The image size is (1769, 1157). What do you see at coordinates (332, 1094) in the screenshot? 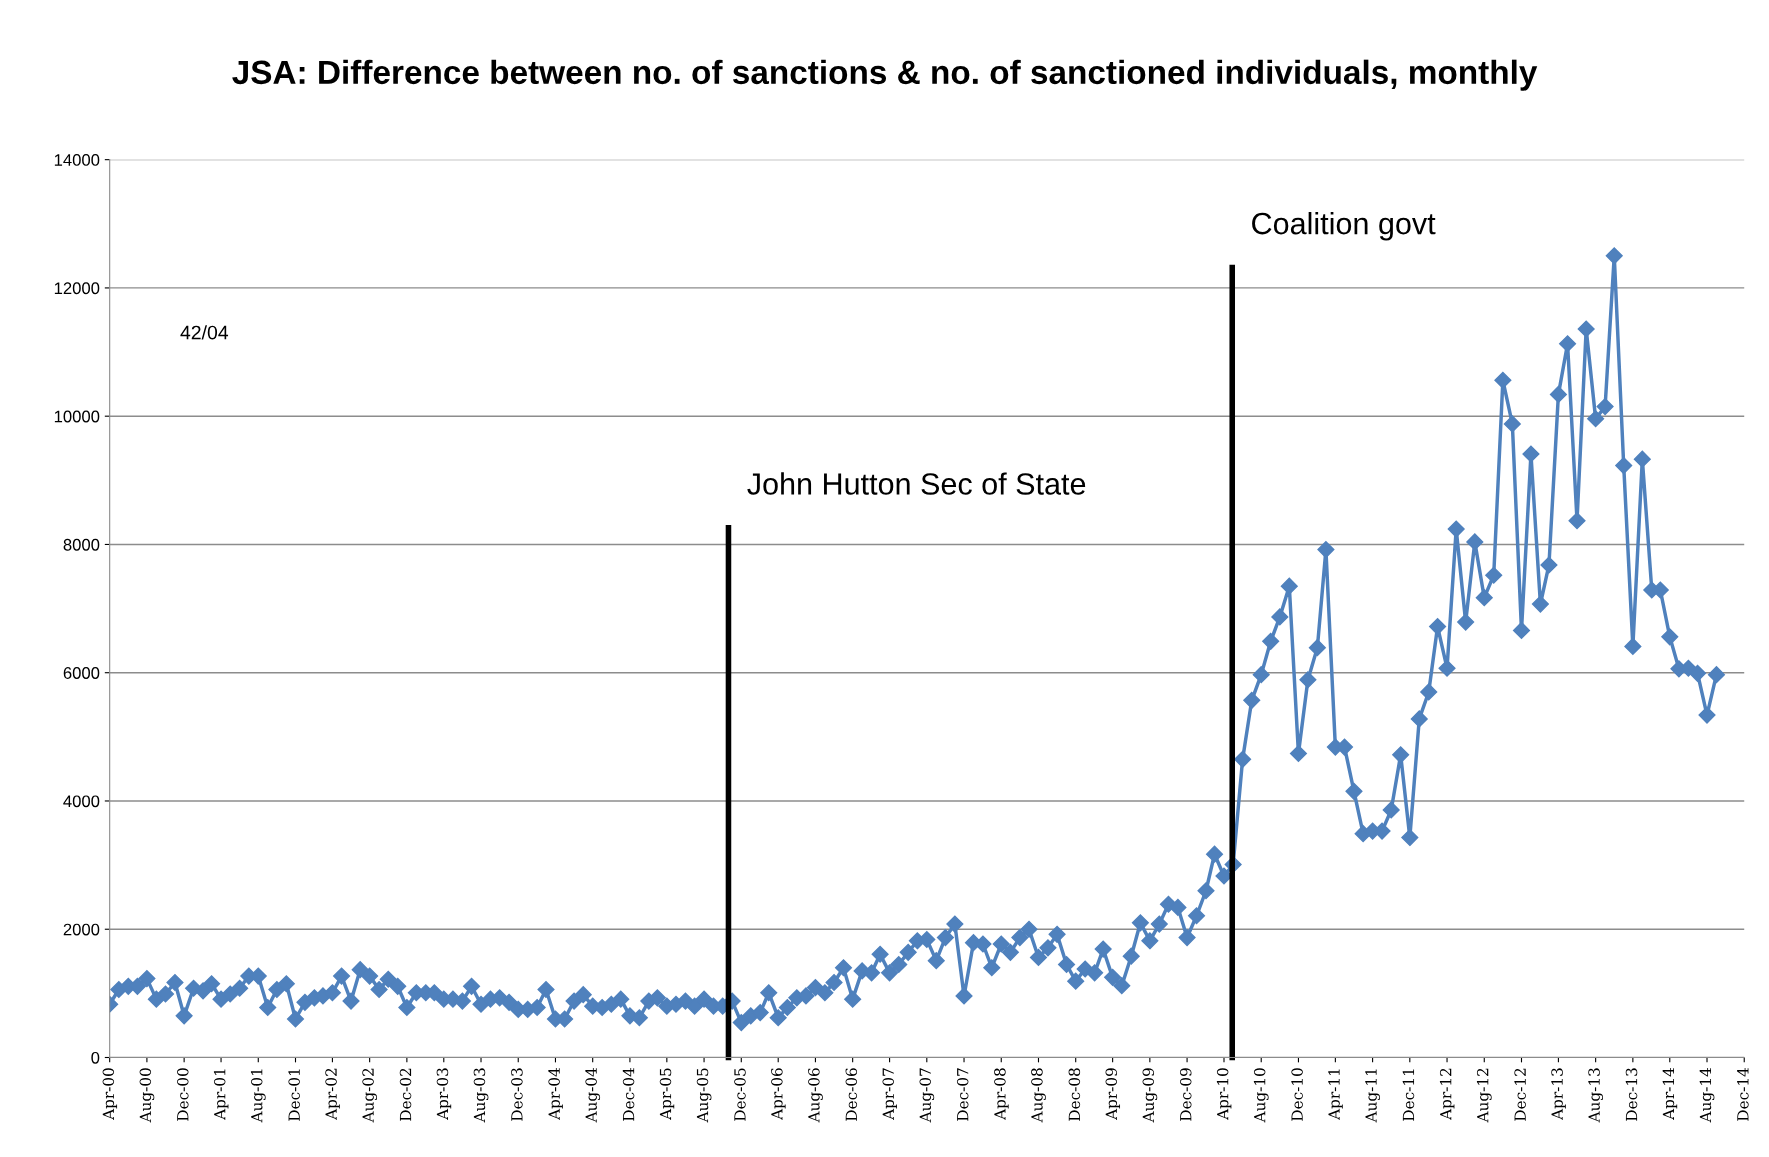
I see `x-tick-label: Apr-02` at bounding box center [332, 1094].